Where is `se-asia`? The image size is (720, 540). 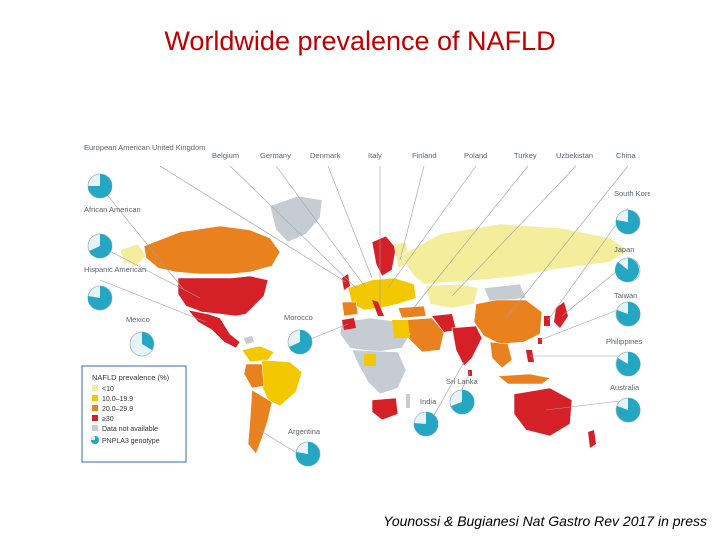 se-asia is located at coordinates (501, 355).